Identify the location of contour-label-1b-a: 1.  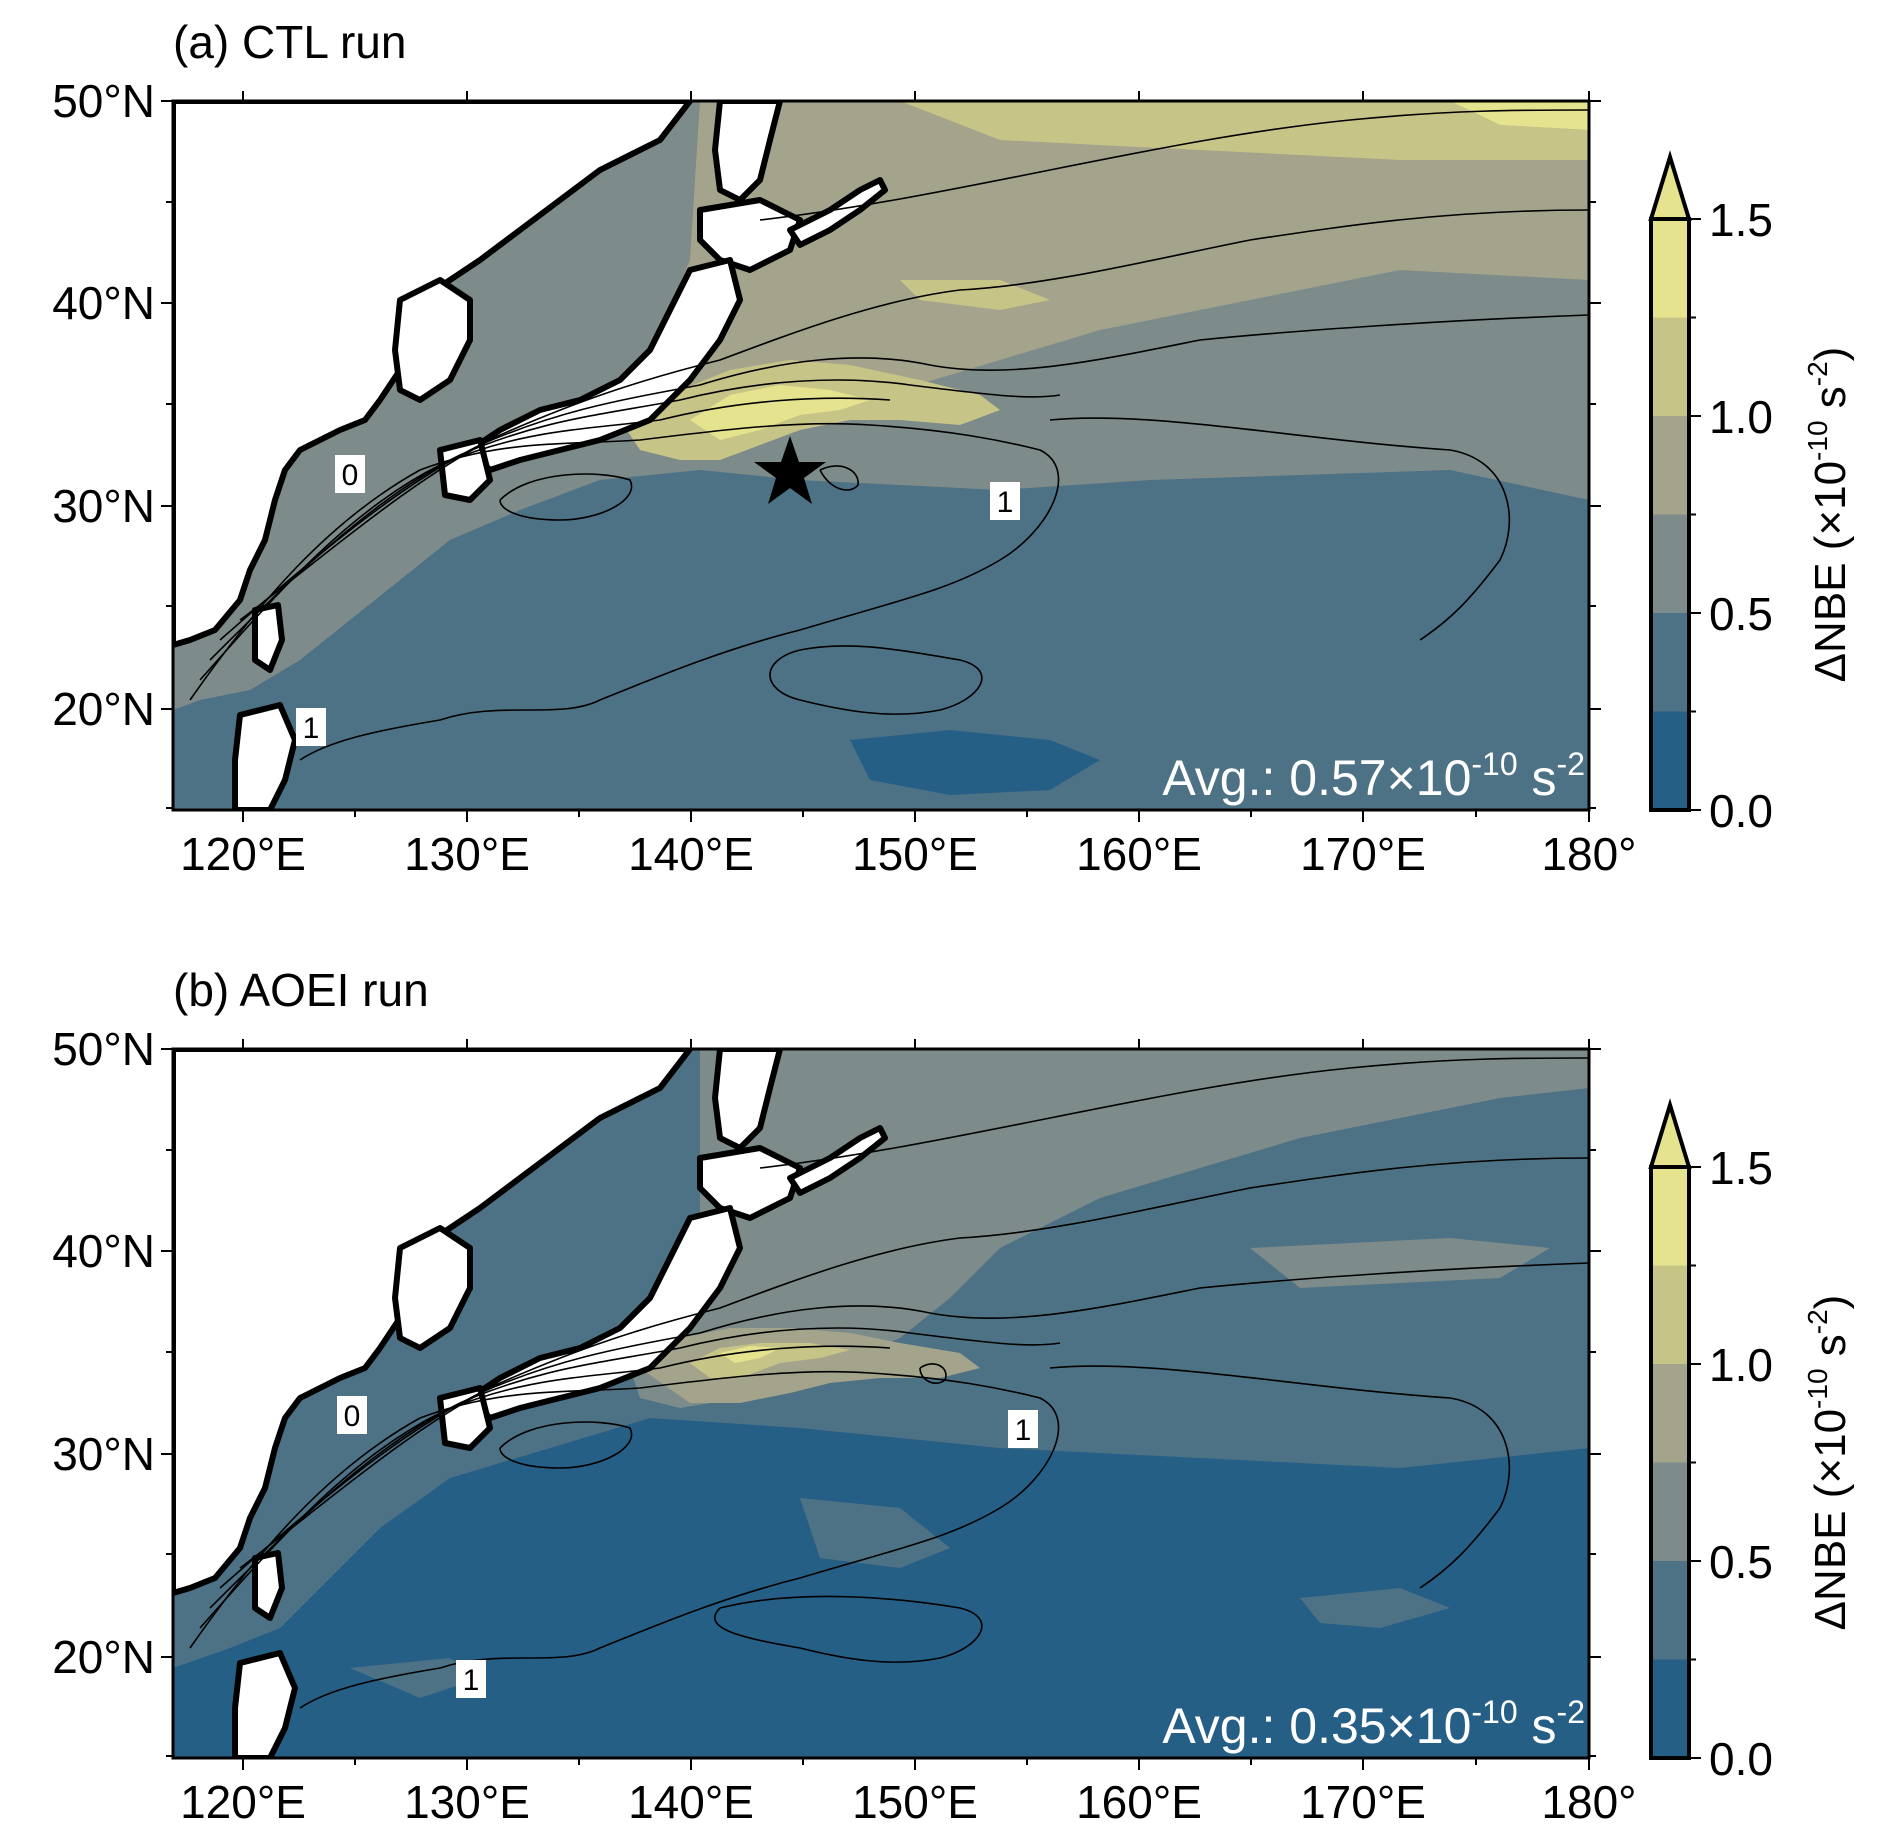
(311, 728).